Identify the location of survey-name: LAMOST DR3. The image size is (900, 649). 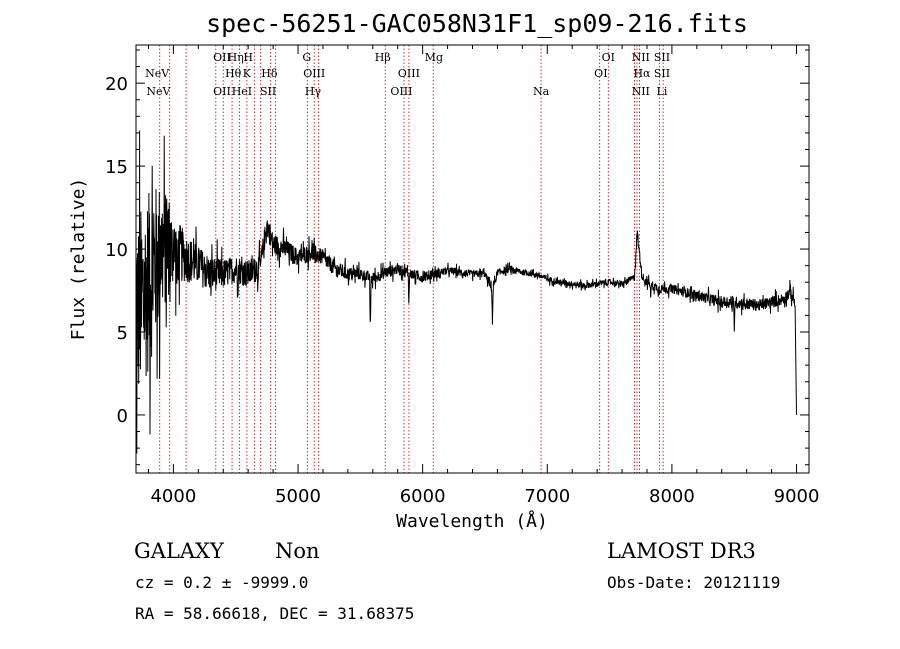
(681, 551).